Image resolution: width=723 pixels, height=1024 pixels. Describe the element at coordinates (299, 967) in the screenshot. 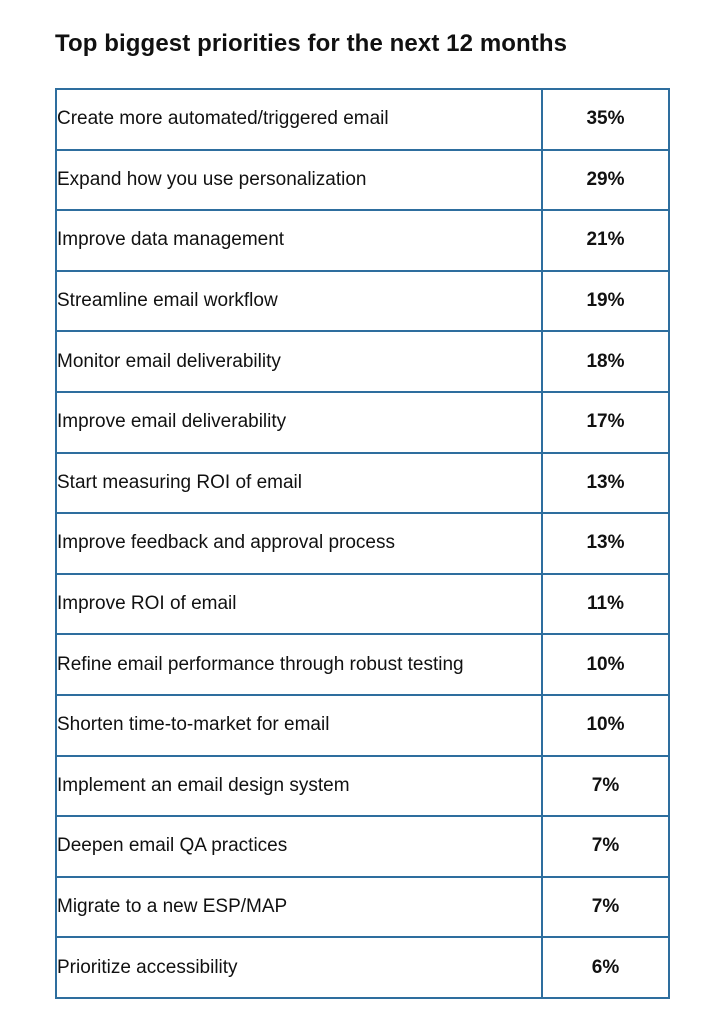

I see `priority-label: Prioritize accessibility` at that location.